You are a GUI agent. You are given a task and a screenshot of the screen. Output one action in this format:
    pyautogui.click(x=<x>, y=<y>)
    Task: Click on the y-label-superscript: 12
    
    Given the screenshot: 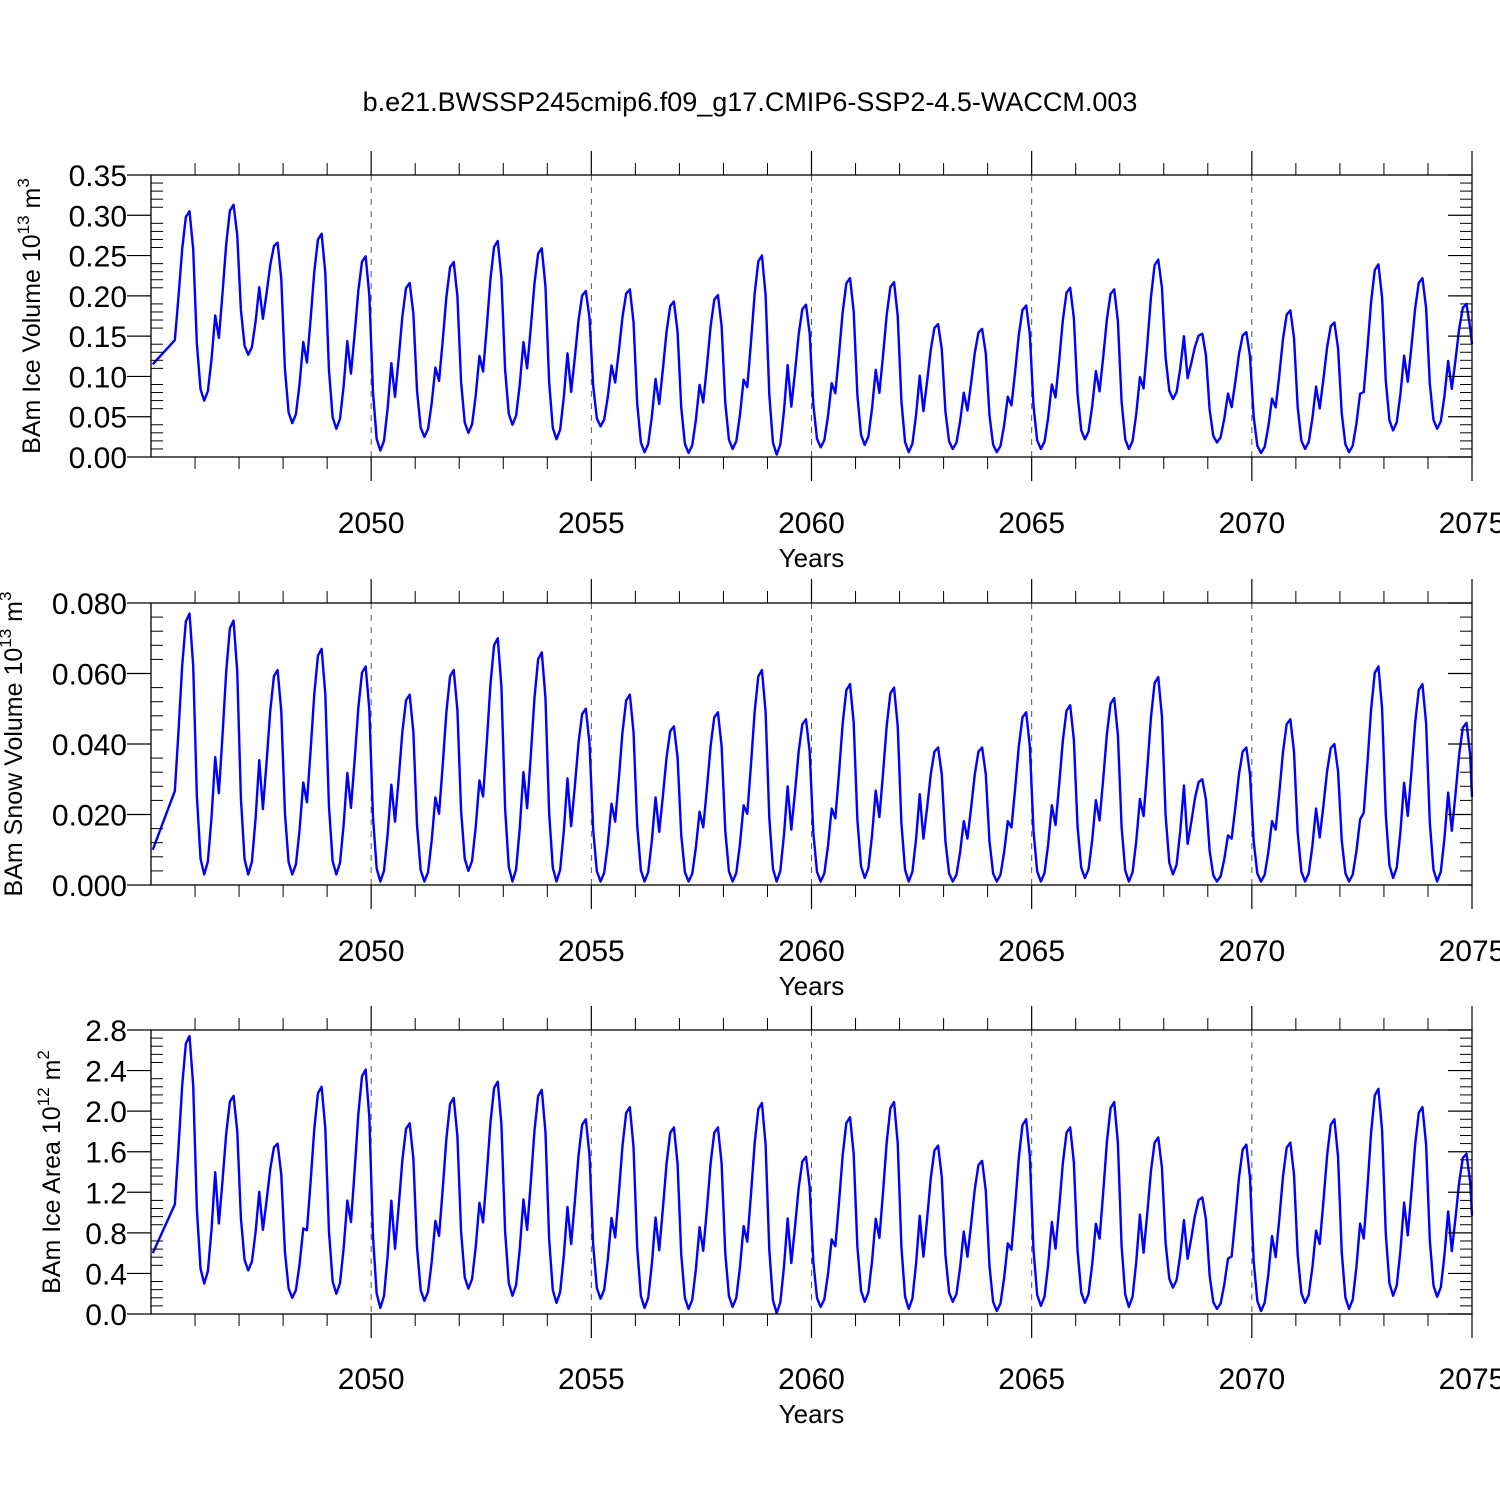 What is the action you would take?
    pyautogui.click(x=43, y=1096)
    